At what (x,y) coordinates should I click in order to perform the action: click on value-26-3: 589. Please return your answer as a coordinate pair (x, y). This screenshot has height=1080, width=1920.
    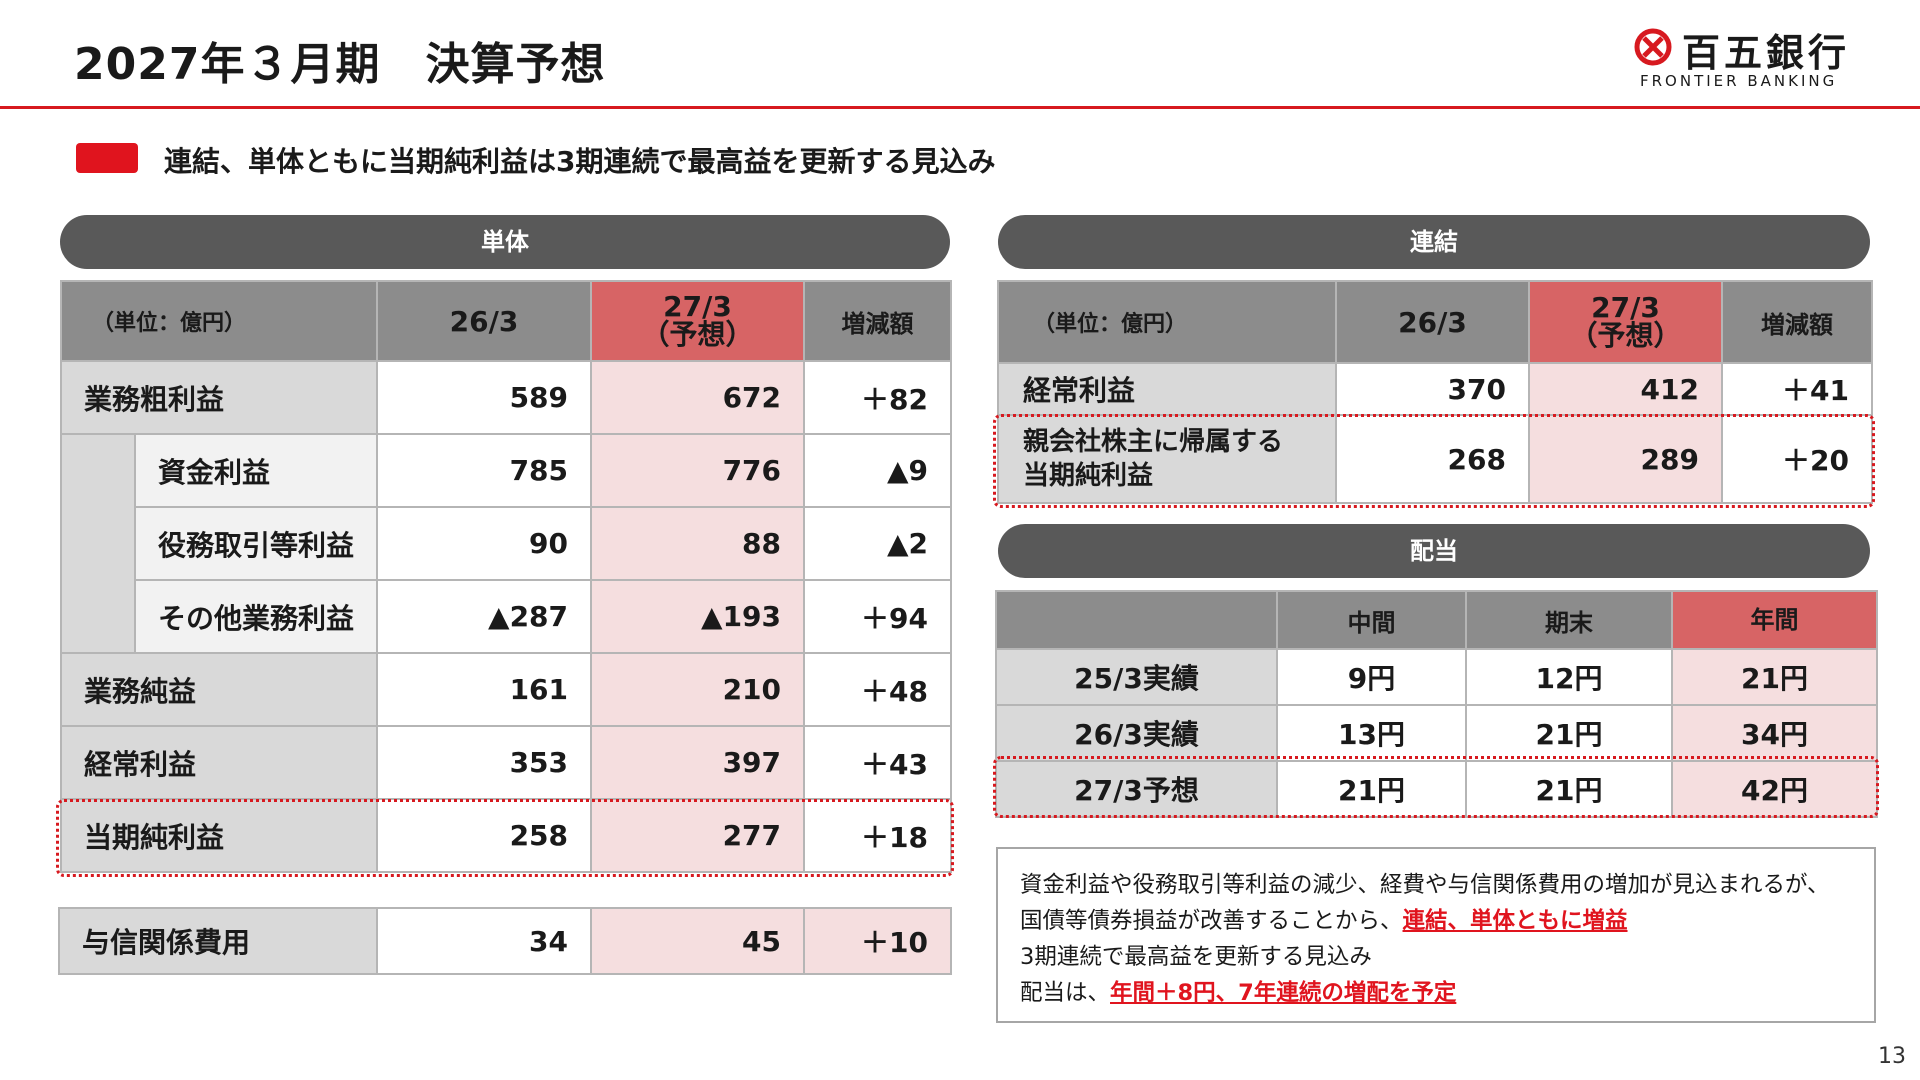
    Looking at the image, I should click on (484, 397).